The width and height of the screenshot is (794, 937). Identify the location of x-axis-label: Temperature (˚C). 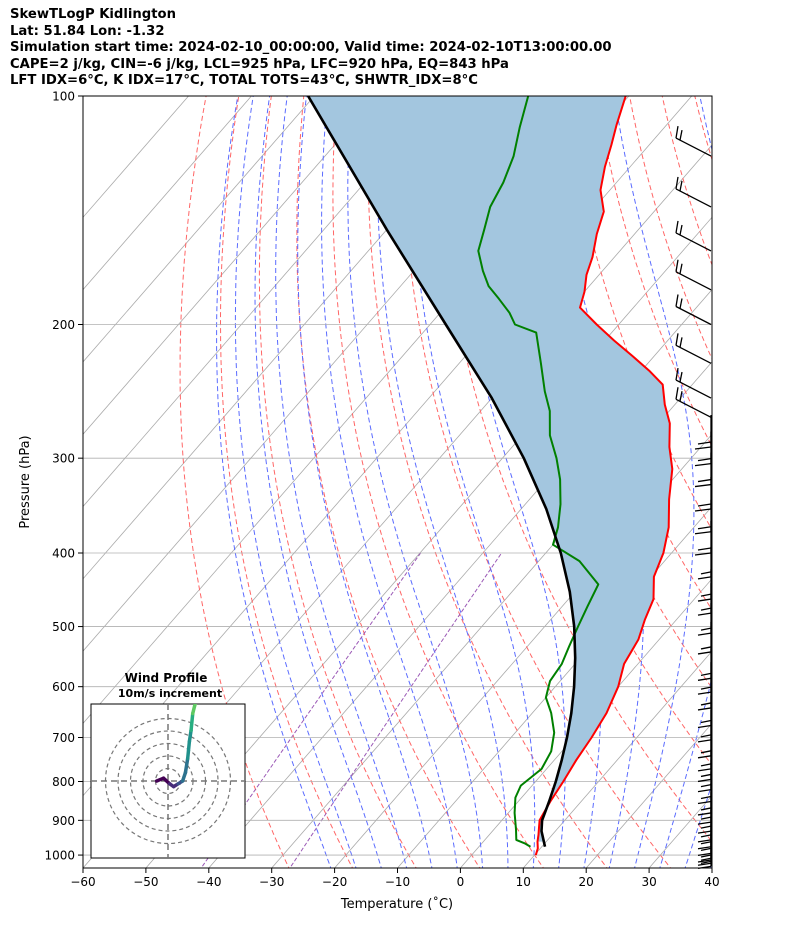
(396, 904).